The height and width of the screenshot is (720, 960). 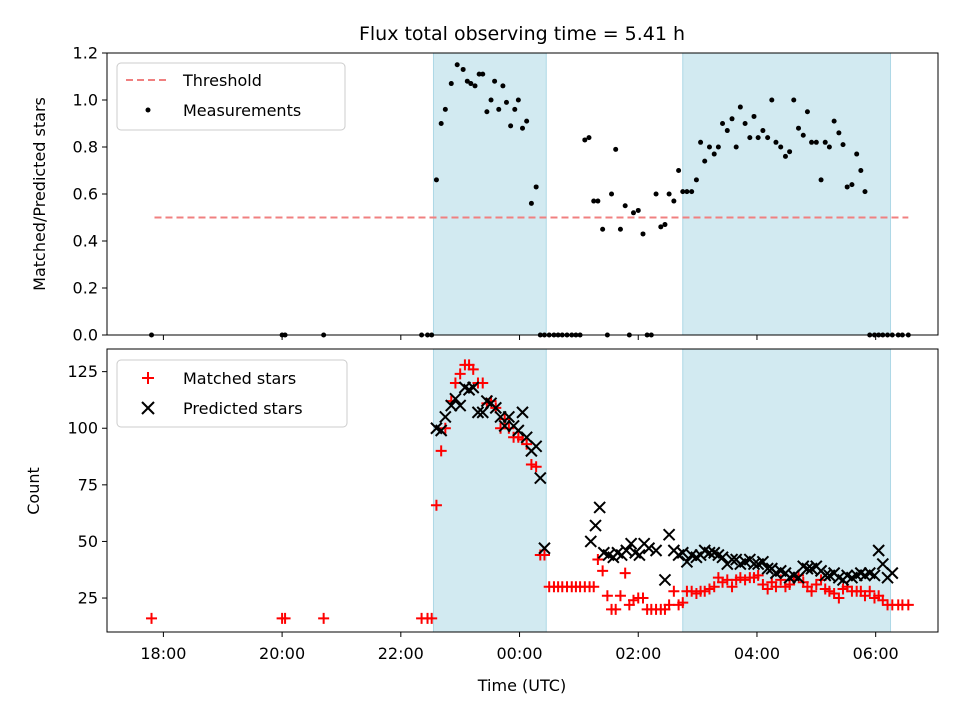 I want to click on predicted-legend-marker, so click(x=148, y=408).